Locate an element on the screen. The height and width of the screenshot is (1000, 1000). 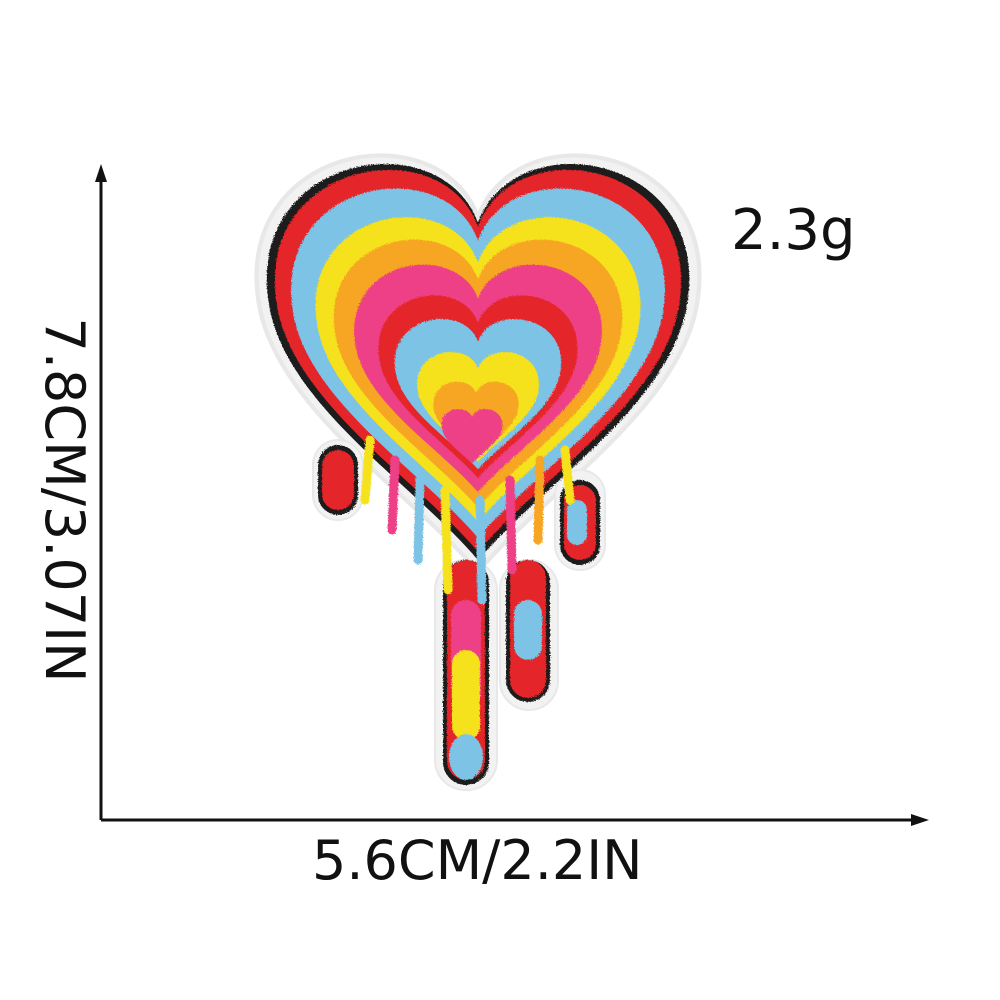
width-dimension-label: 5.6CM/2.2IN is located at coordinates (477, 860).